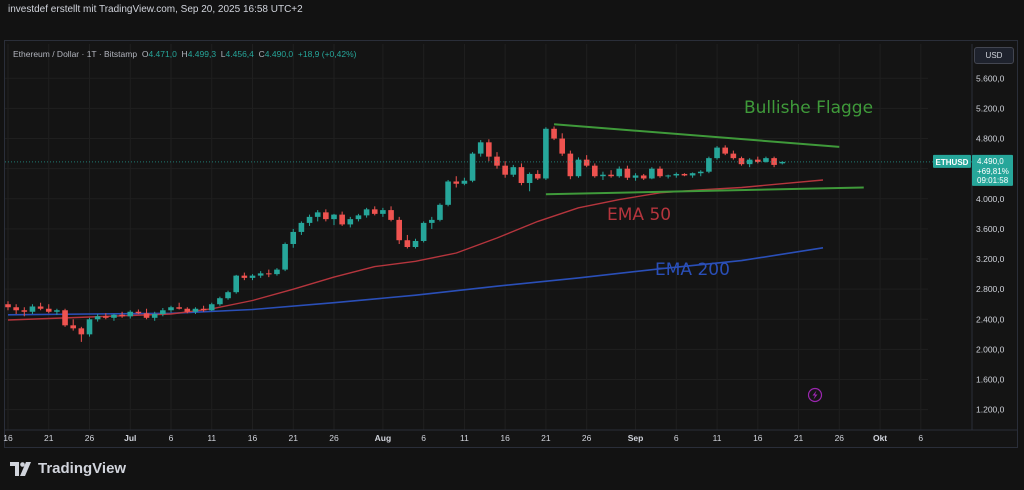 This screenshot has width=1024, height=490. What do you see at coordinates (990, 199) in the screenshot?
I see `price-tick-label: 4.000,0` at bounding box center [990, 199].